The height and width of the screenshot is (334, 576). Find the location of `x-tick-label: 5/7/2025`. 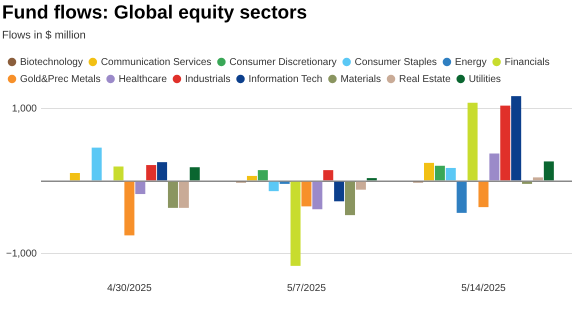

x-tick-label: 5/7/2025 is located at coordinates (306, 288).